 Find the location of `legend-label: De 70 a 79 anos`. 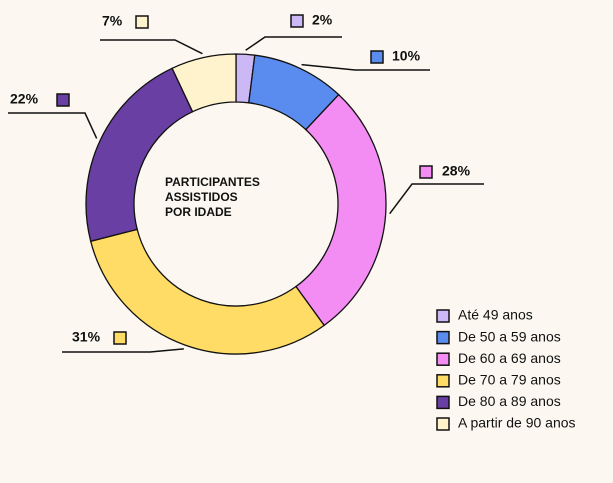

legend-label: De 70 a 79 anos is located at coordinates (509, 380).